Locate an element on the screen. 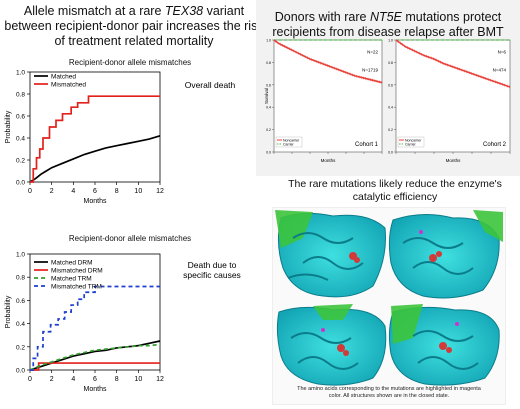  legend-label: Matched is located at coordinates (63, 77).